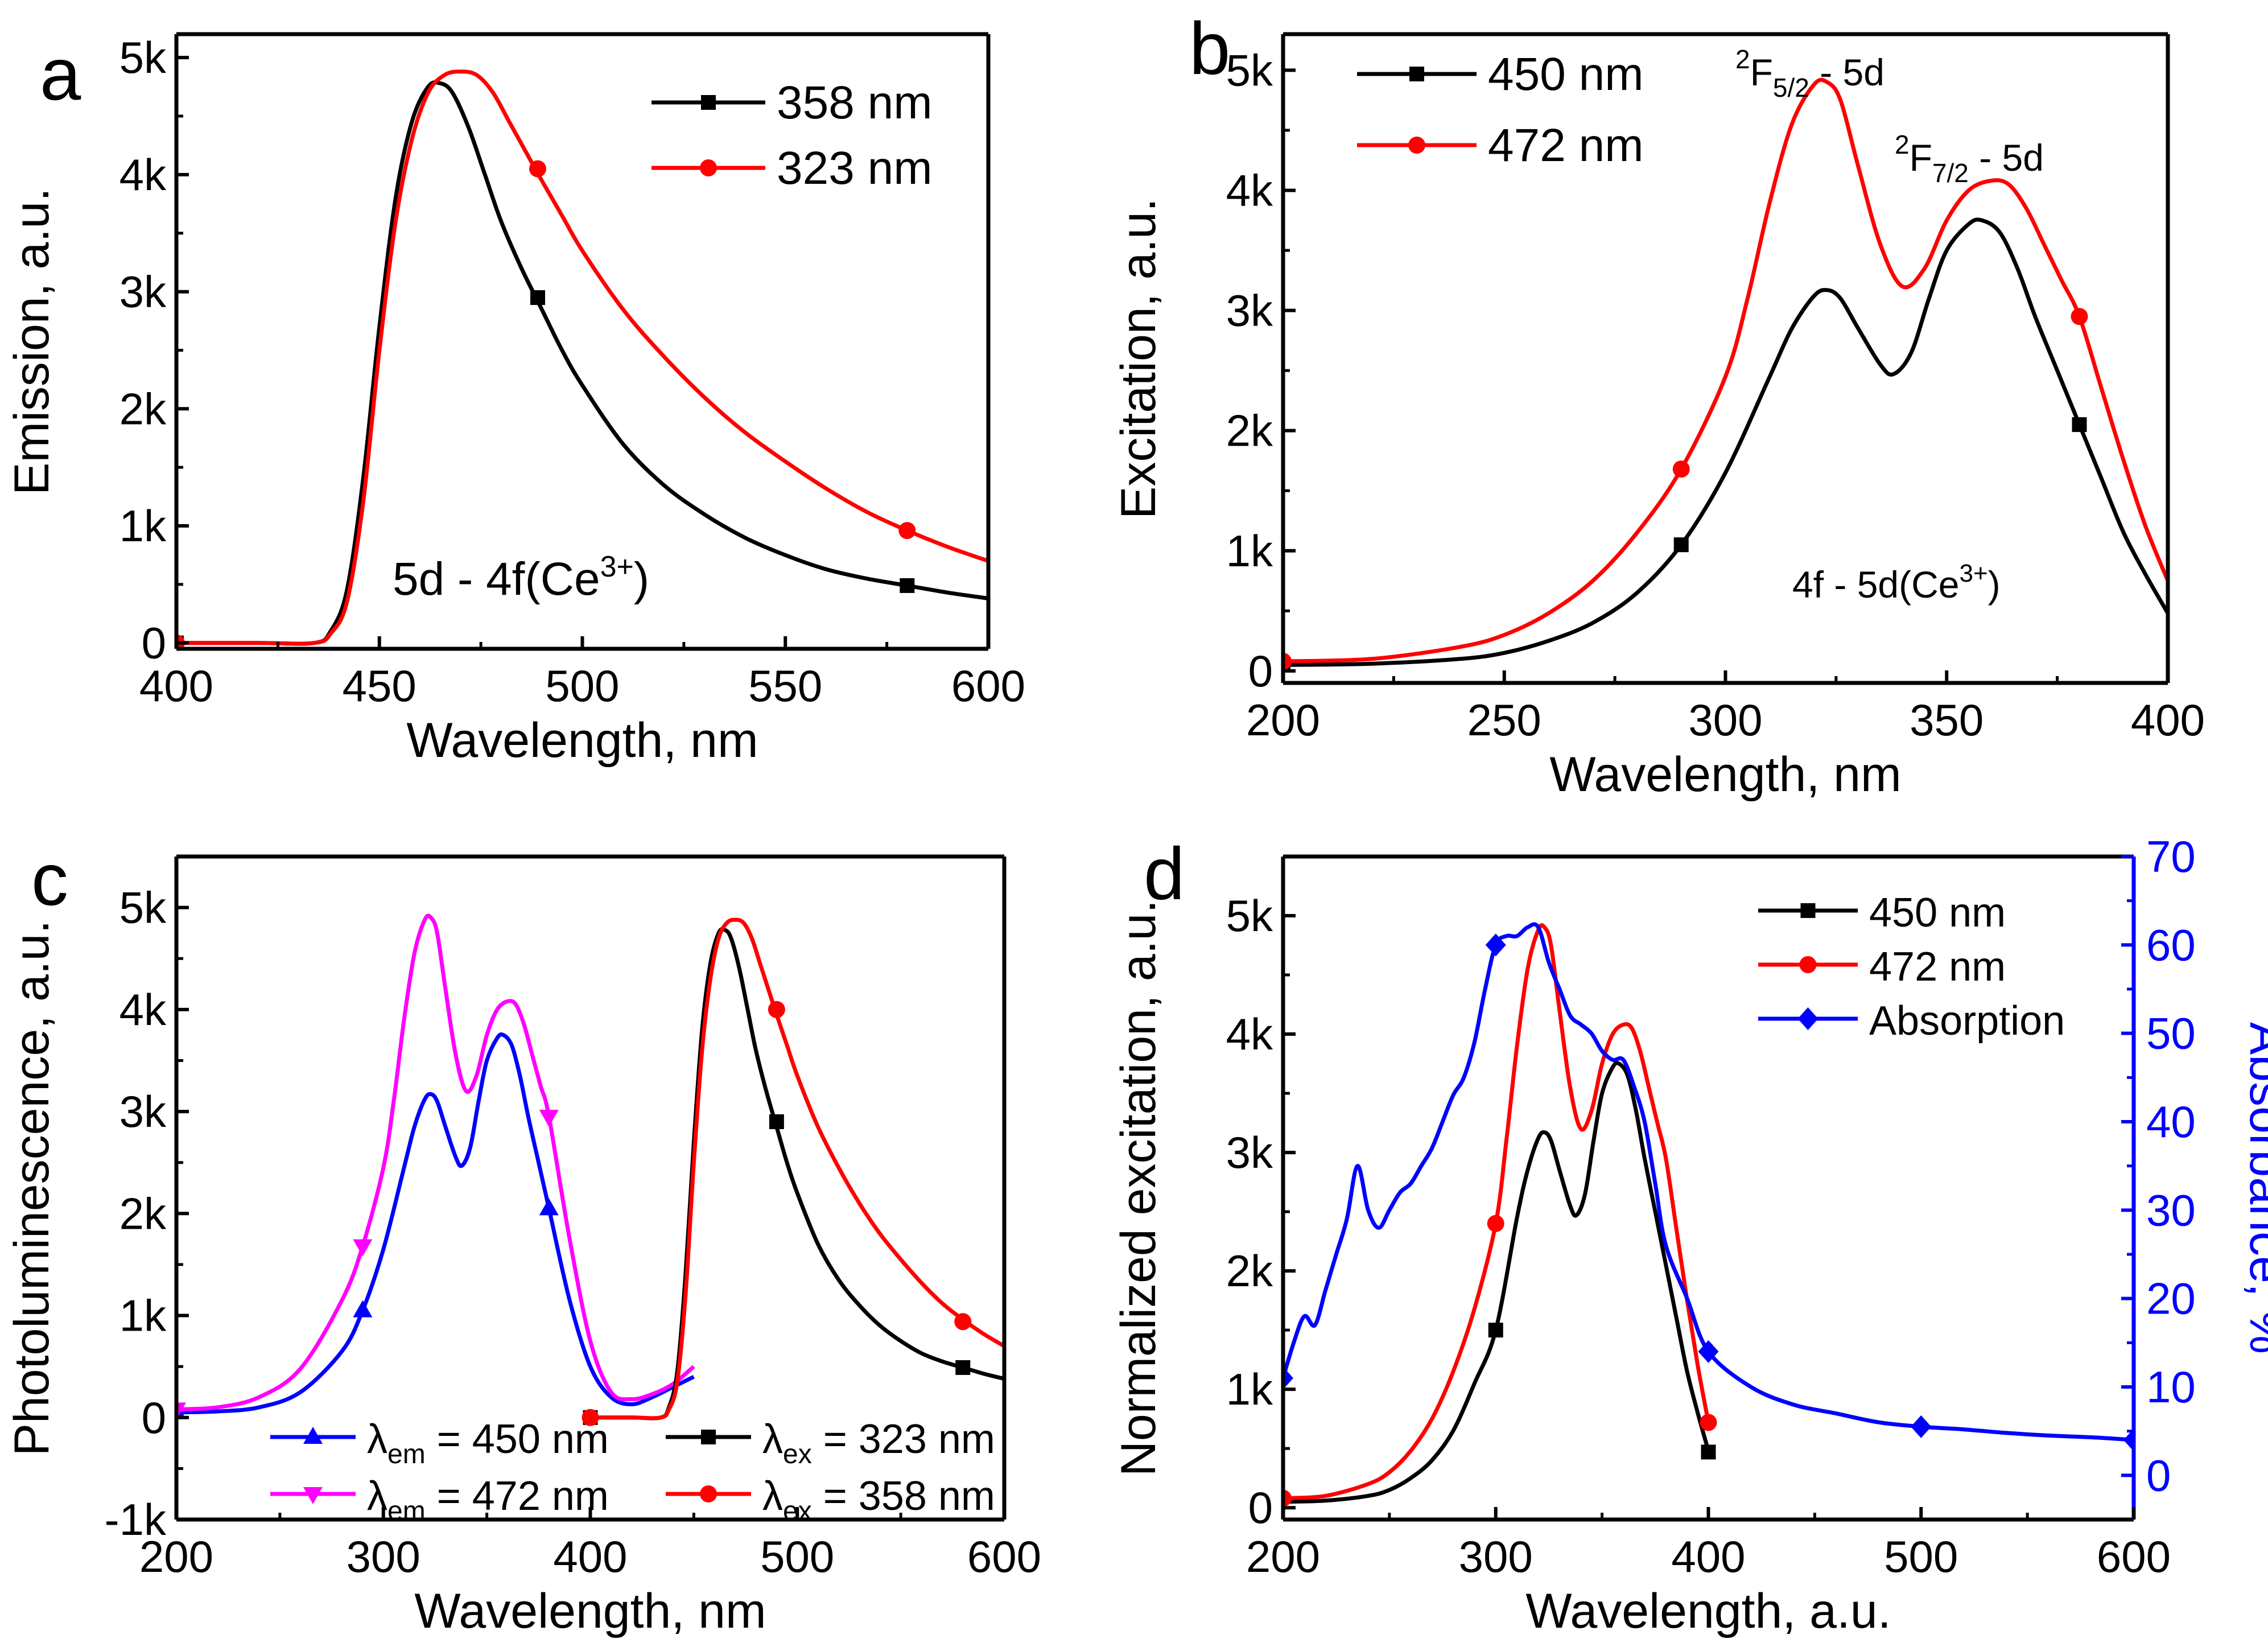 The width and height of the screenshot is (2268, 1651). Describe the element at coordinates (797, 1556) in the screenshot. I see `x-tick-label-c-3: 500` at that location.